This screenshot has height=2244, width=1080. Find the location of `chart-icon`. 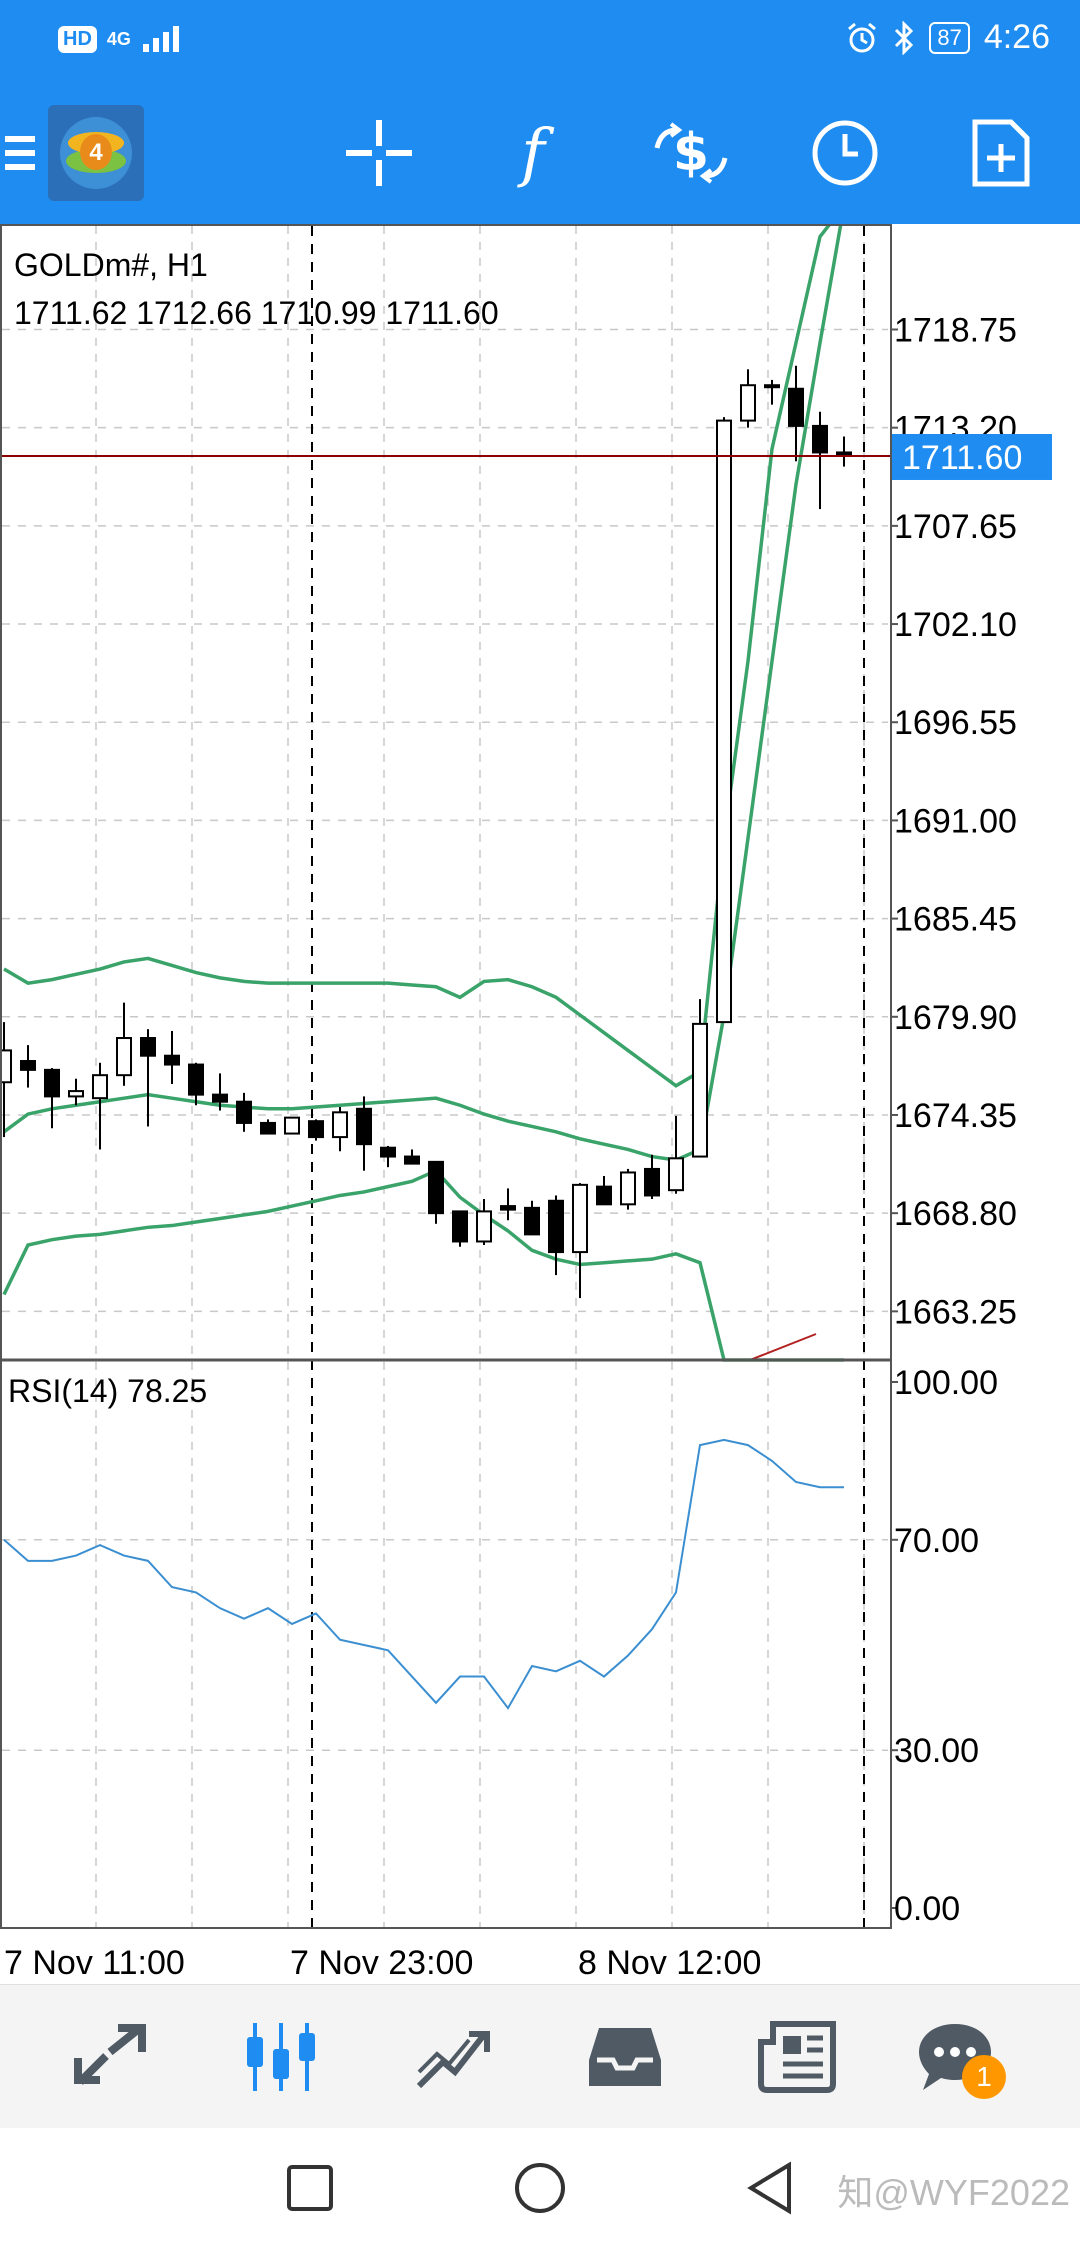

chart-icon is located at coordinates (281, 2057).